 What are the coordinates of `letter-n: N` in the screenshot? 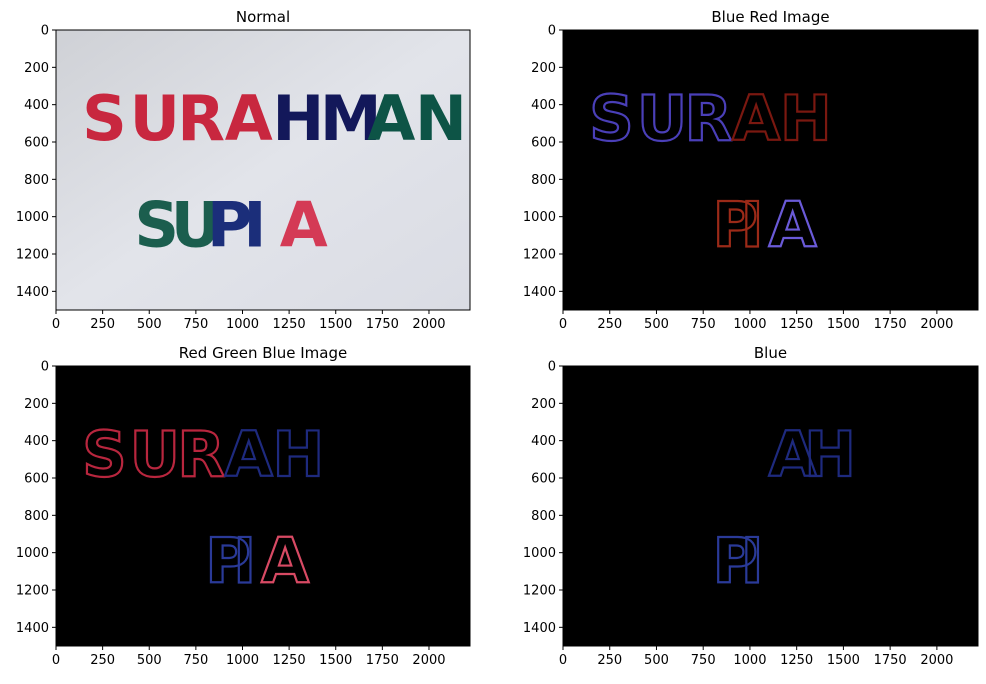 It's located at (441, 118).